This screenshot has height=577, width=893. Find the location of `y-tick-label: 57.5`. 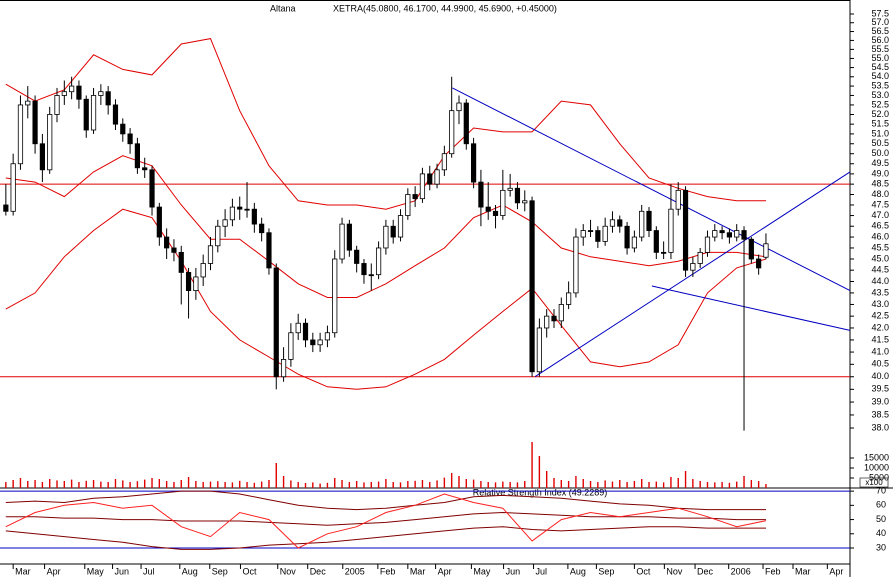

y-tick-label: 57.5 is located at coordinates (880, 13).